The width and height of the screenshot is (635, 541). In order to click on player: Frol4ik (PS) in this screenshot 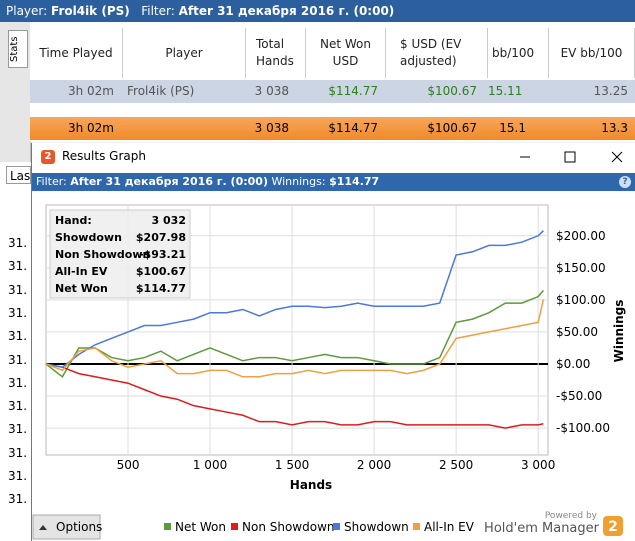, I will do `click(90, 11)`.